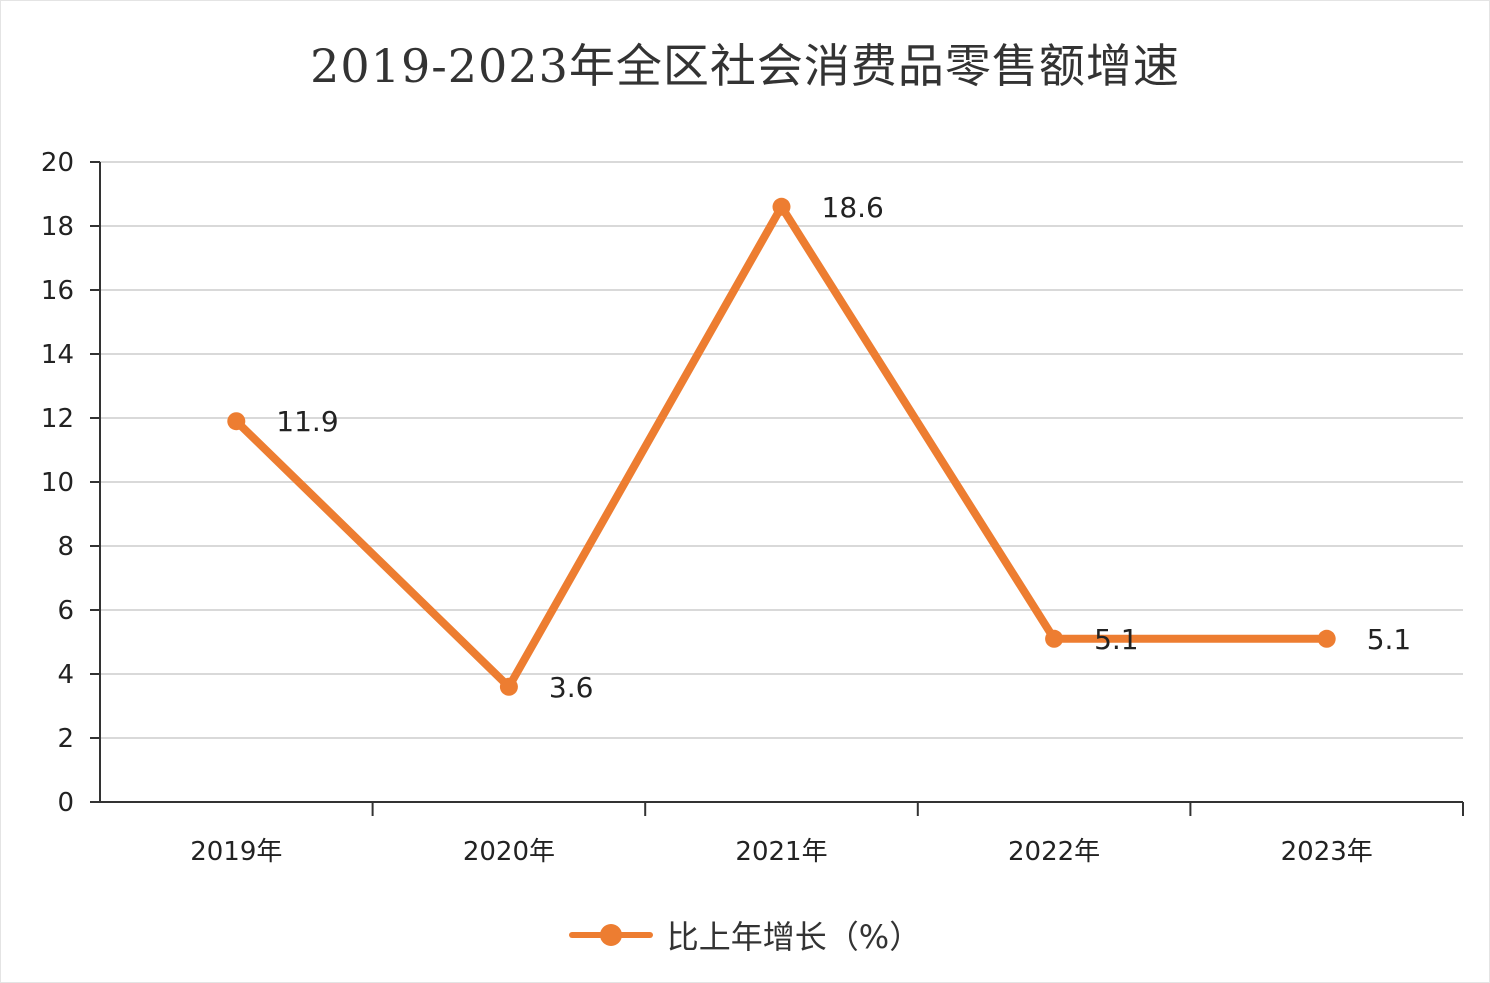  I want to click on data-label: 11.9, so click(307, 421).